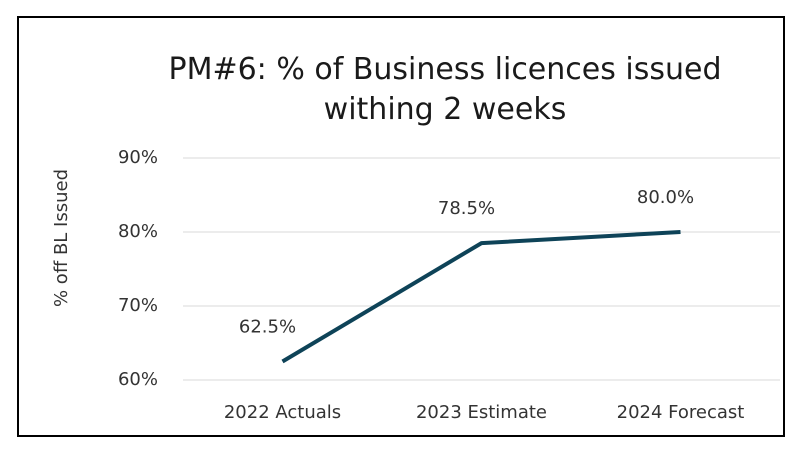 The height and width of the screenshot is (453, 805). What do you see at coordinates (481, 297) in the screenshot?
I see `line` at bounding box center [481, 297].